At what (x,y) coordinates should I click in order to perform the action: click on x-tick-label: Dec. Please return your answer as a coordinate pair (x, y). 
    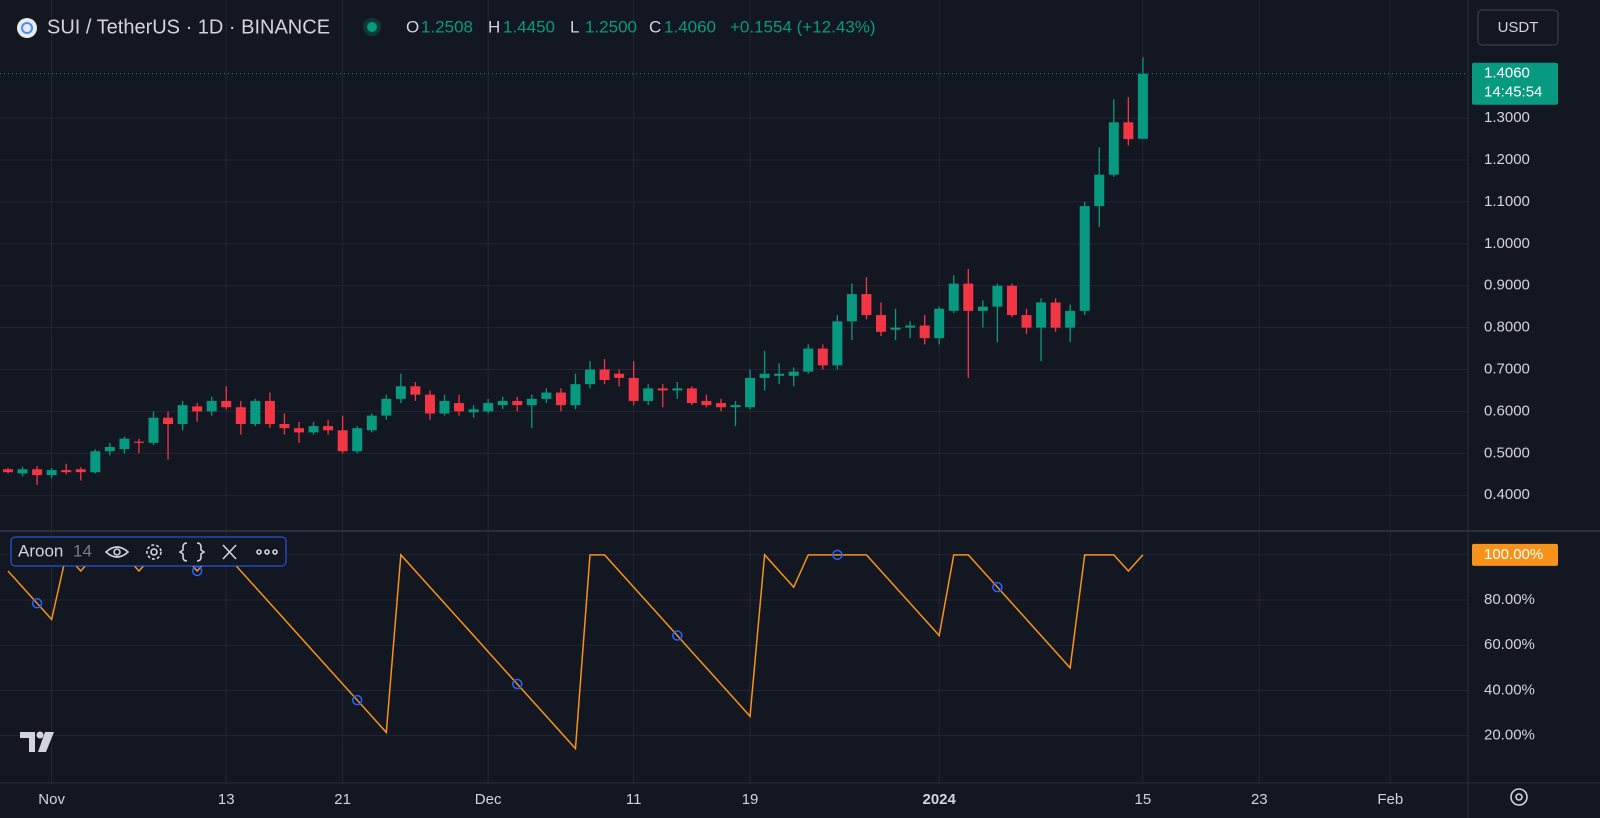
    Looking at the image, I should click on (488, 799).